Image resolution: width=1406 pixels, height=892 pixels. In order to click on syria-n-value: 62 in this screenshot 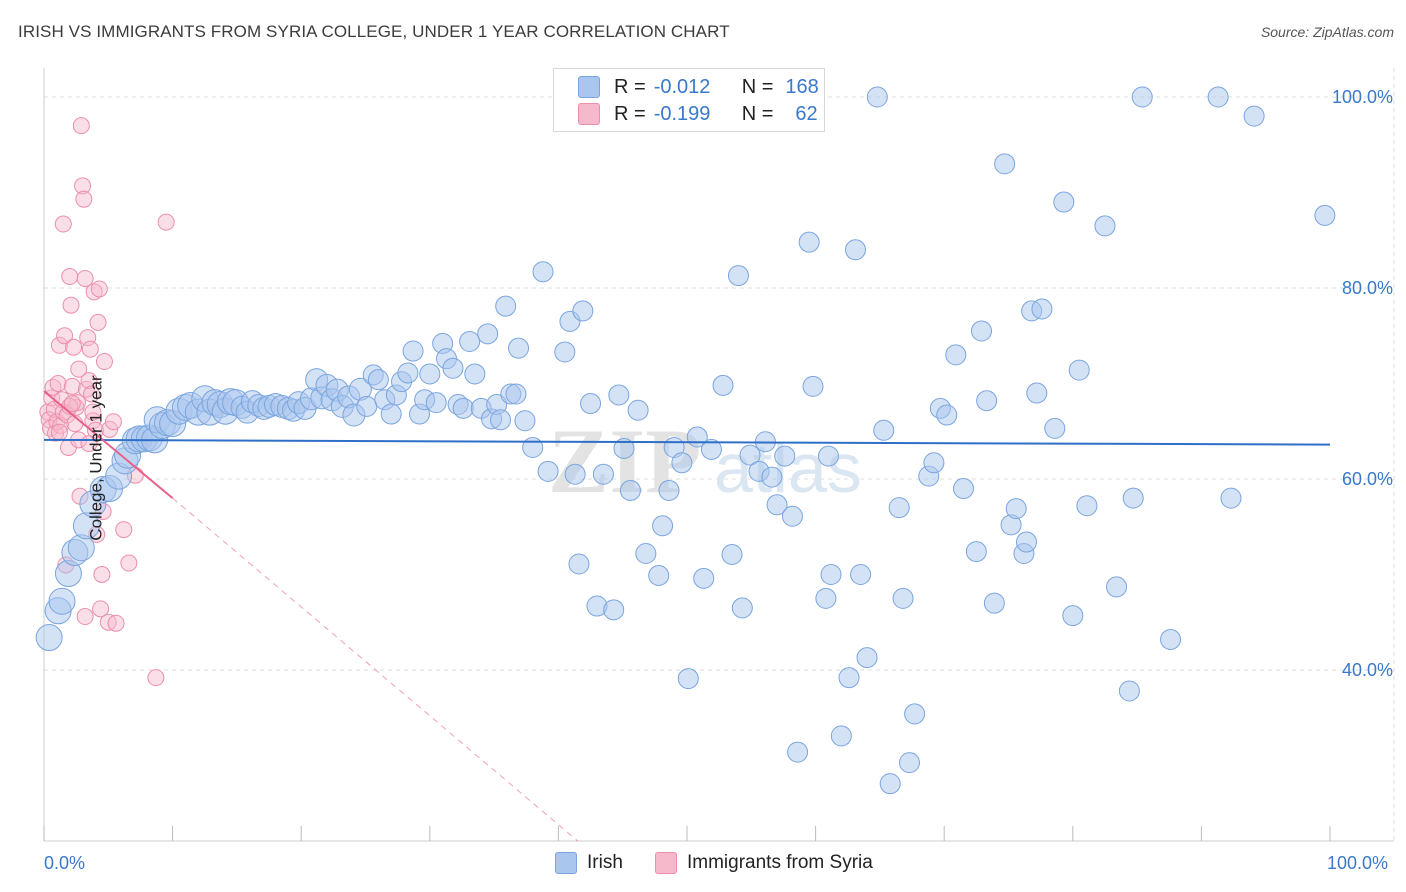, I will do `click(806, 113)`.